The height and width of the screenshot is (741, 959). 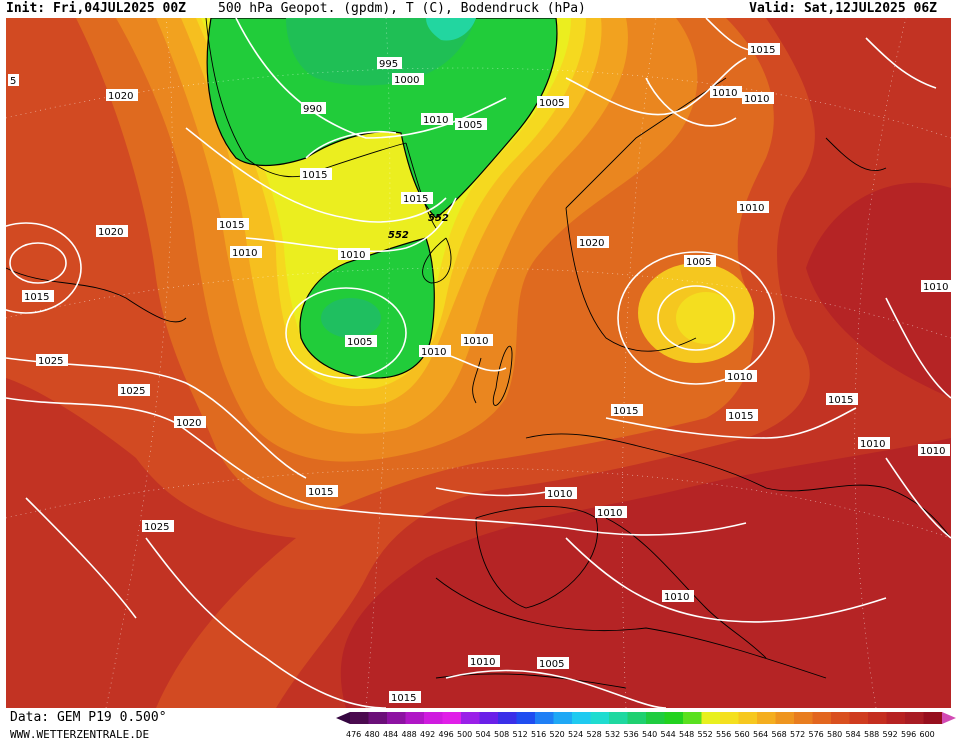 What do you see at coordinates (427, 734) in the screenshot?
I see `legend-tick-label: 492` at bounding box center [427, 734].